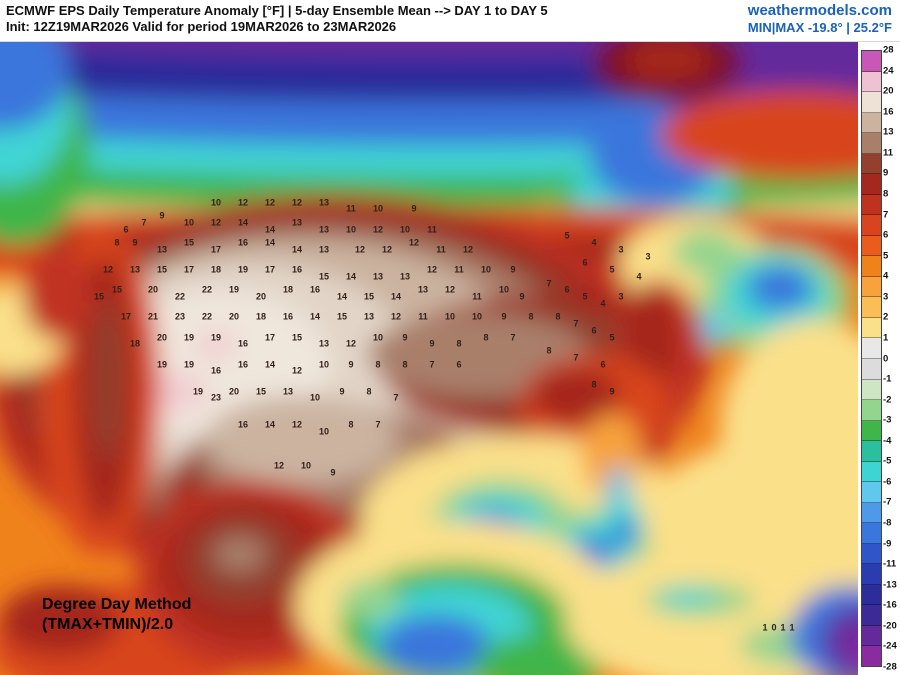 This screenshot has width=900, height=675. What do you see at coordinates (887, 379) in the screenshot?
I see `colorbar-tick-label: -1` at bounding box center [887, 379].